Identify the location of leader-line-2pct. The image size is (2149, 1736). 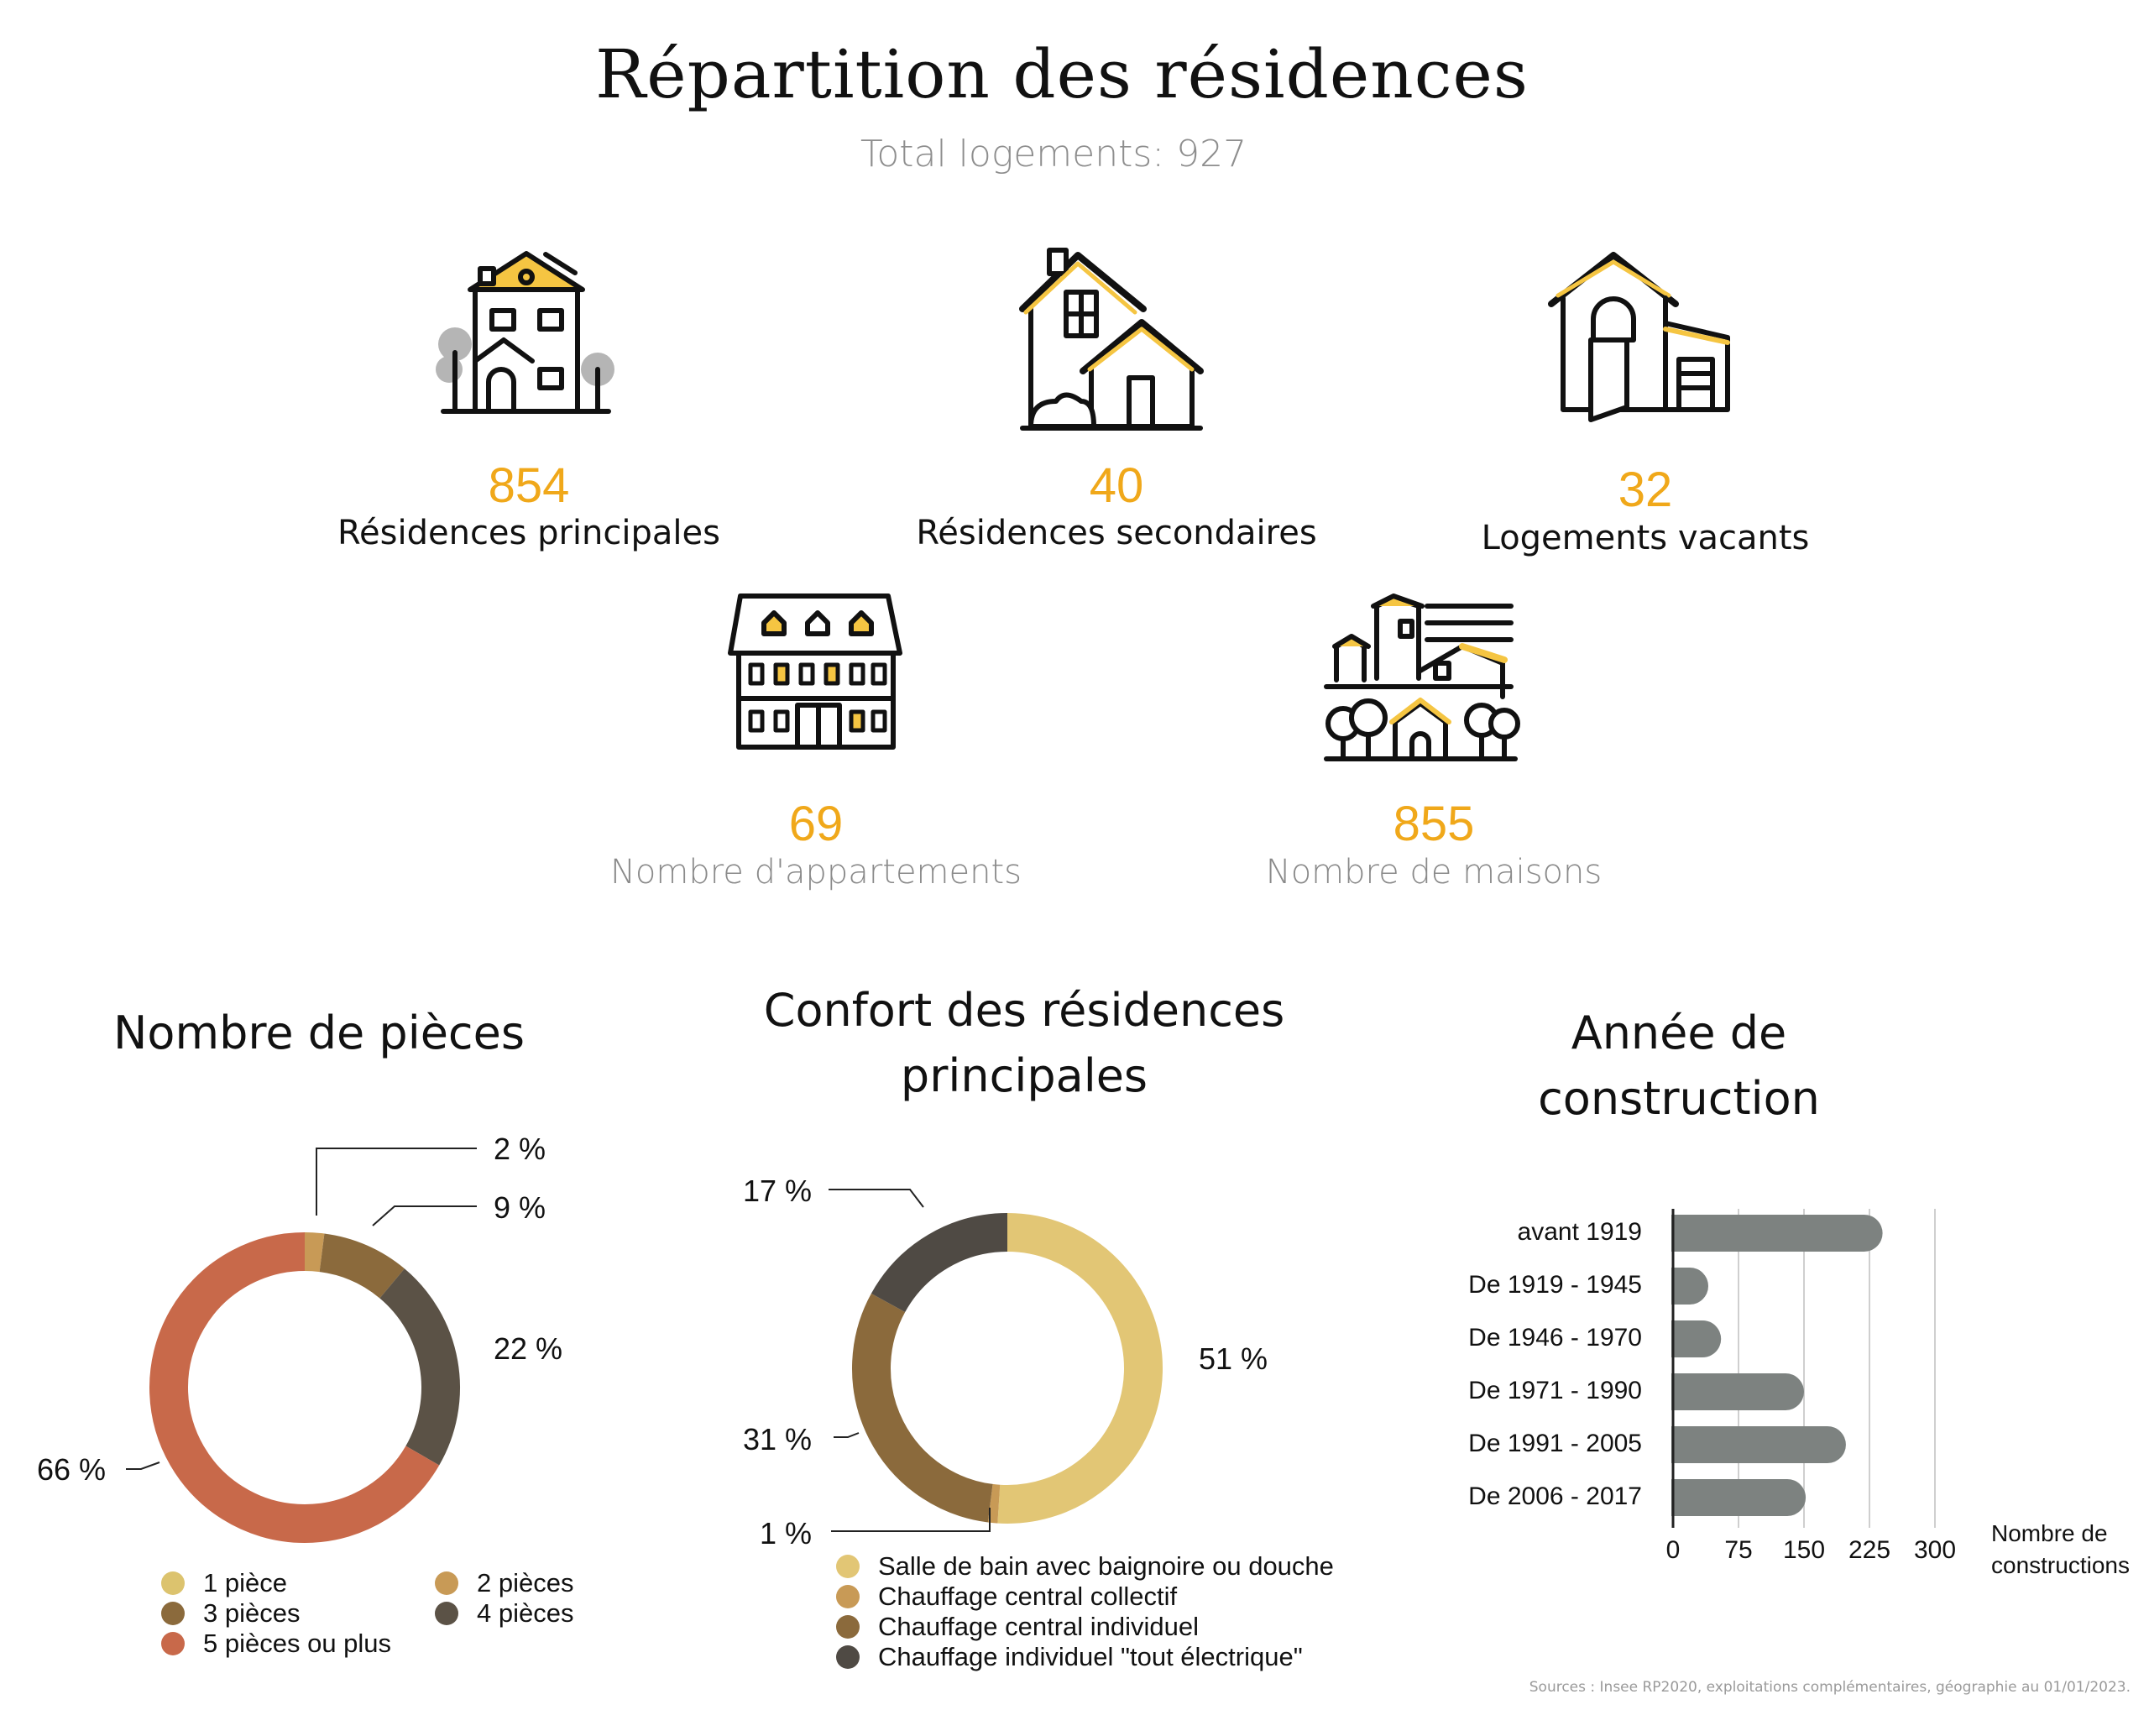
(397, 1182).